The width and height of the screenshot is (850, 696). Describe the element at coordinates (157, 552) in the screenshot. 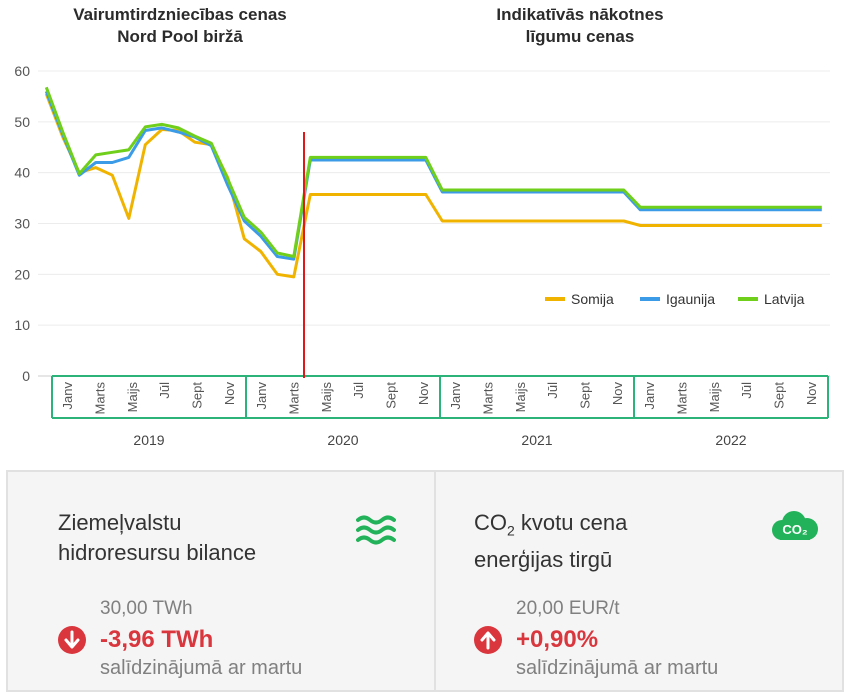

I see `hydro-title-line2: hidroresursu bilance` at that location.